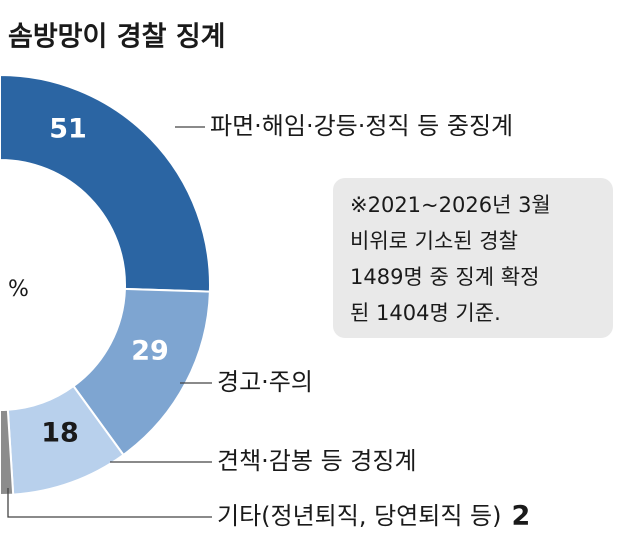 The image size is (623, 535). I want to click on note-box, so click(473, 258).